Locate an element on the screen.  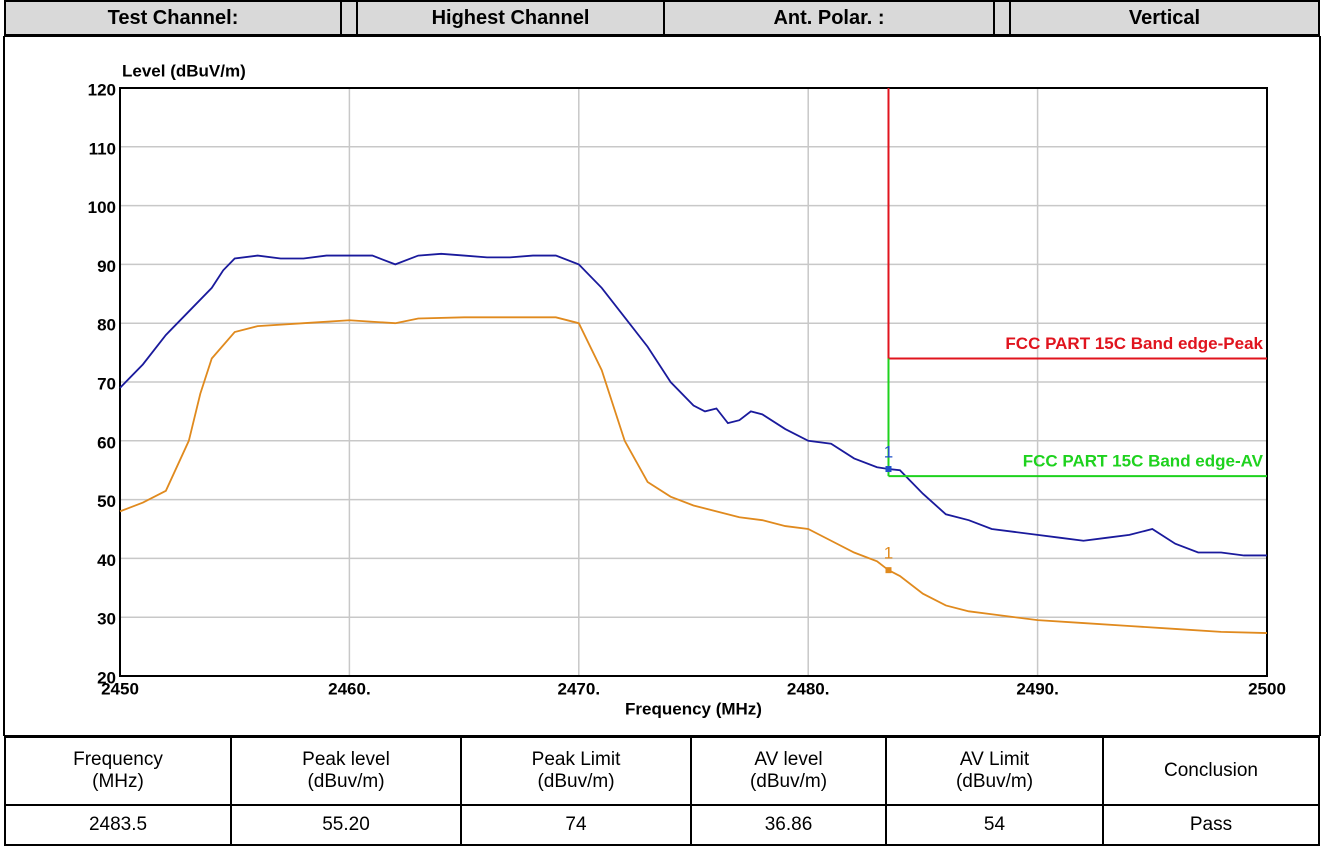
y-tick-label: 60 is located at coordinates (106, 442).